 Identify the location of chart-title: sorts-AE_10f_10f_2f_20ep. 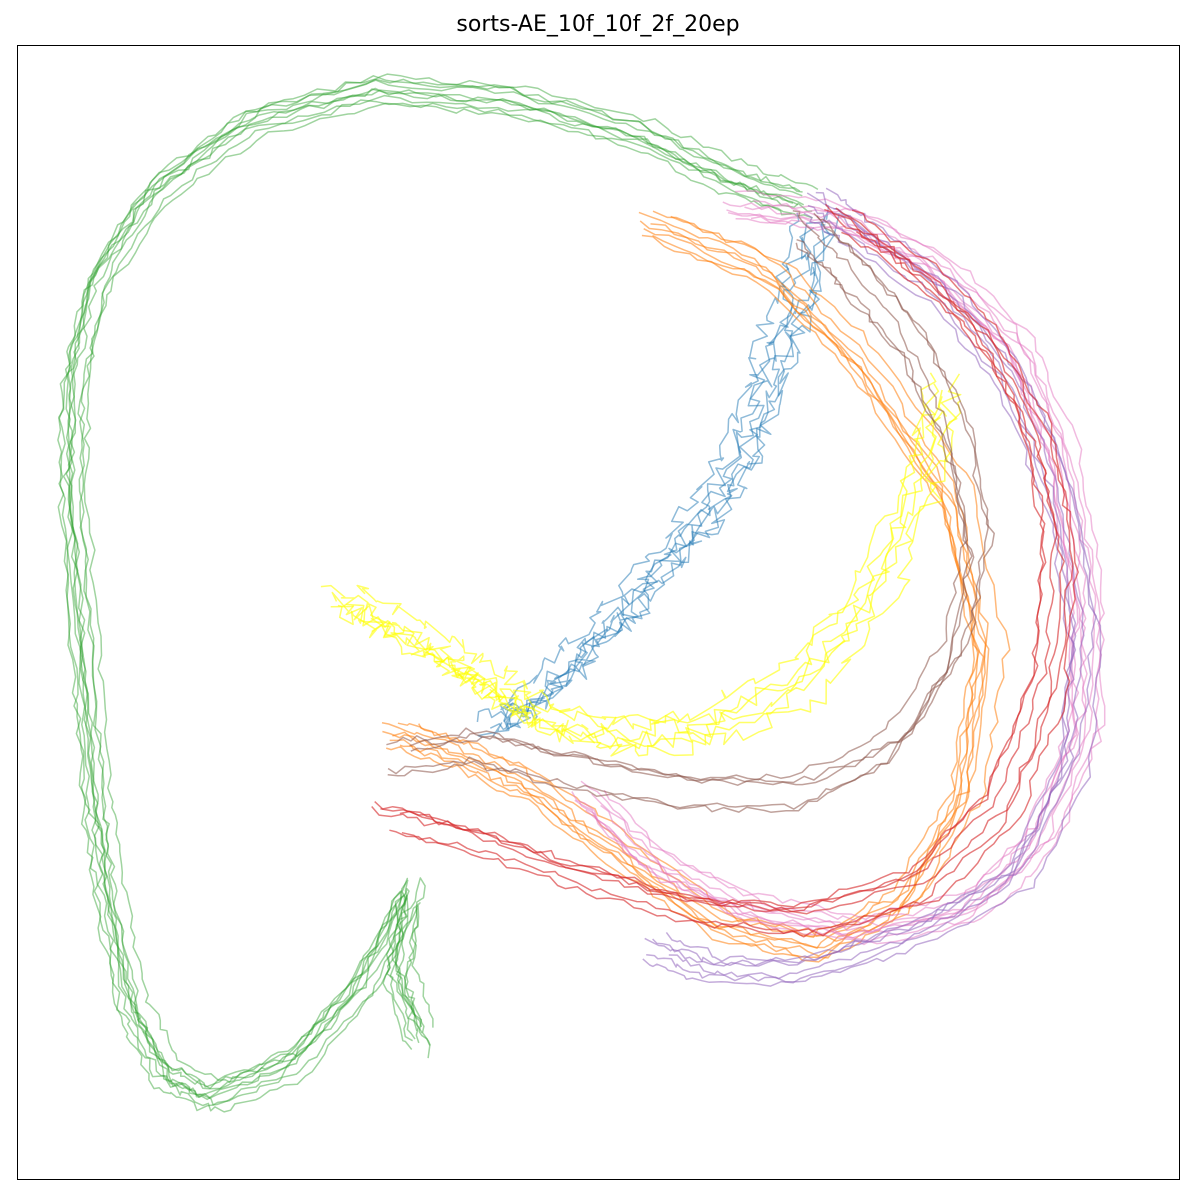
(598, 24).